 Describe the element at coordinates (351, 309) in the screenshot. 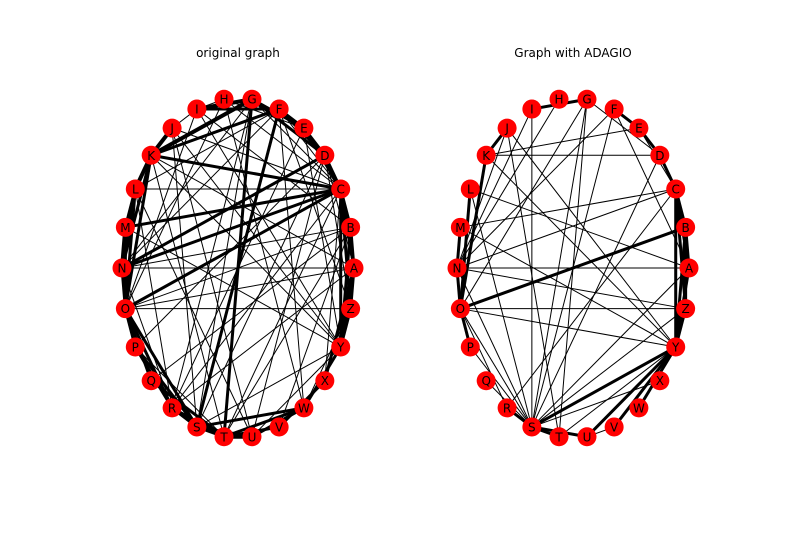

I see `original-node-Z` at that location.